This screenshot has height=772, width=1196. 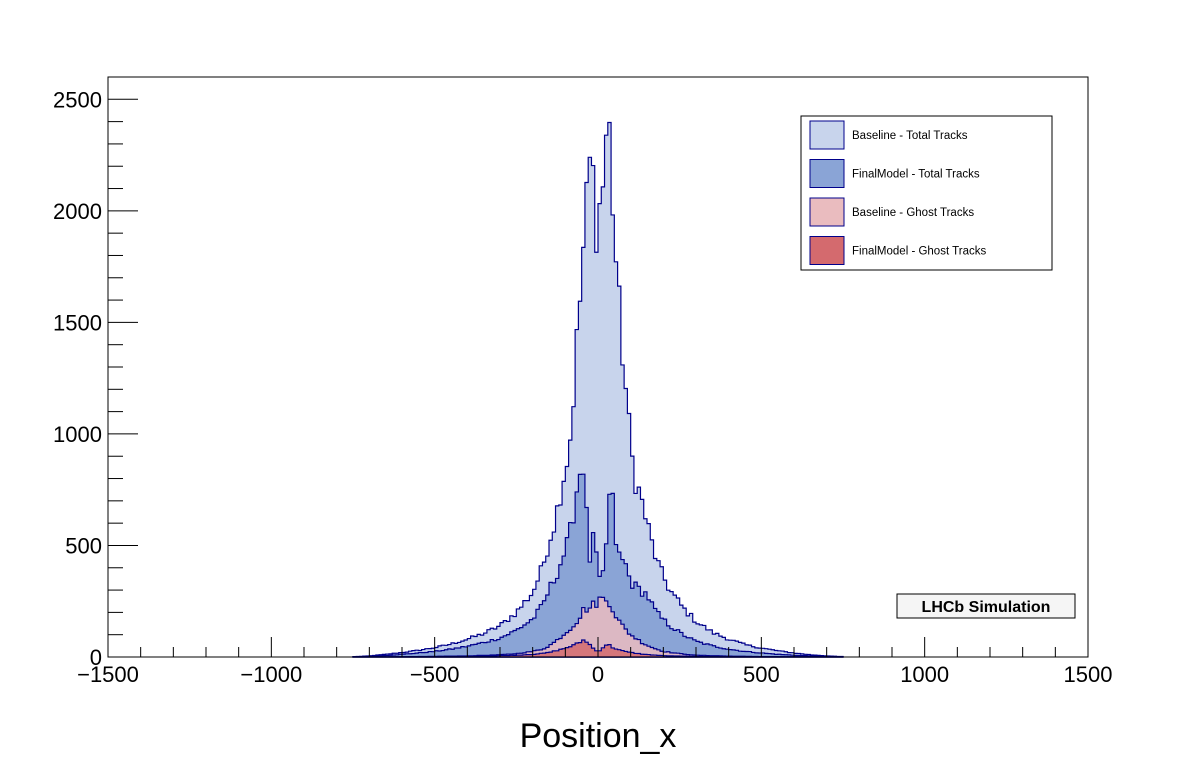 I want to click on x-tick-label: 0, so click(x=598, y=674).